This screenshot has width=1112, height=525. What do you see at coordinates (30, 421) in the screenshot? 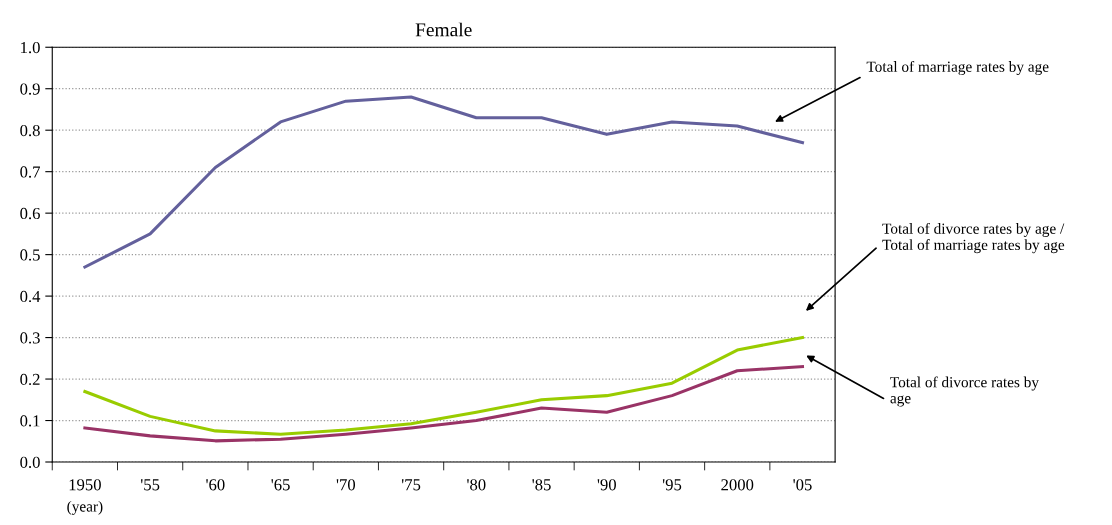
I see `y-tick-label: 0.1` at bounding box center [30, 421].